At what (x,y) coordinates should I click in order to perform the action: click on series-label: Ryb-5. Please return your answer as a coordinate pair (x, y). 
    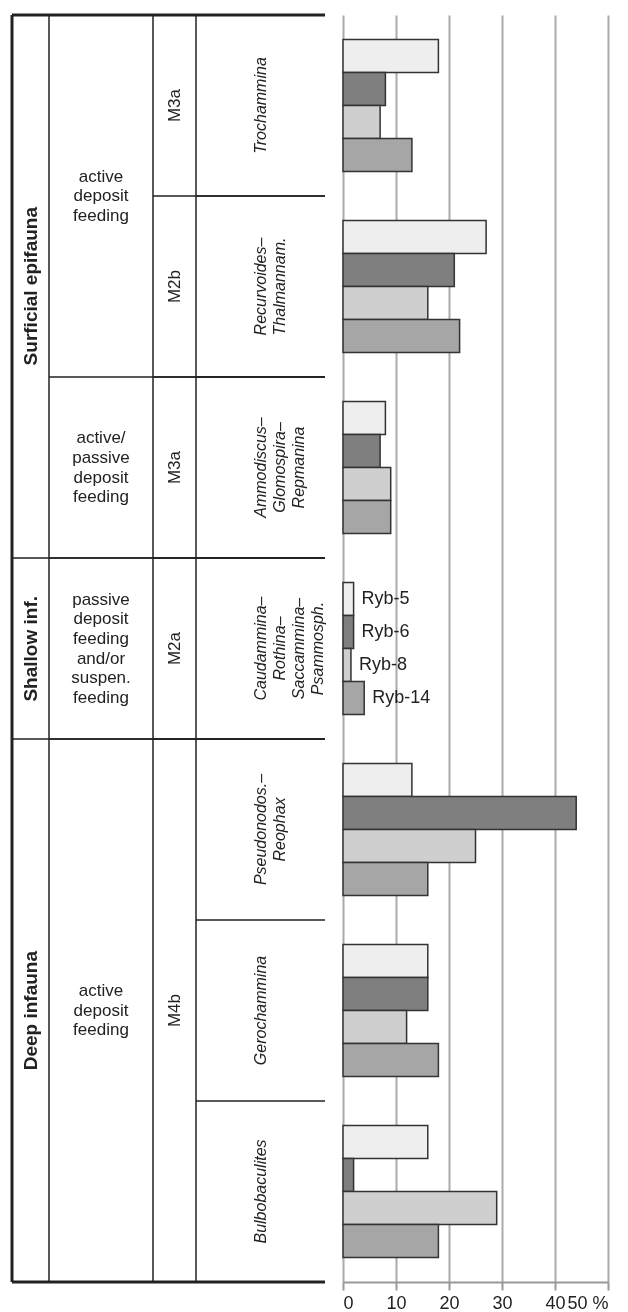
    Looking at the image, I should click on (385, 597).